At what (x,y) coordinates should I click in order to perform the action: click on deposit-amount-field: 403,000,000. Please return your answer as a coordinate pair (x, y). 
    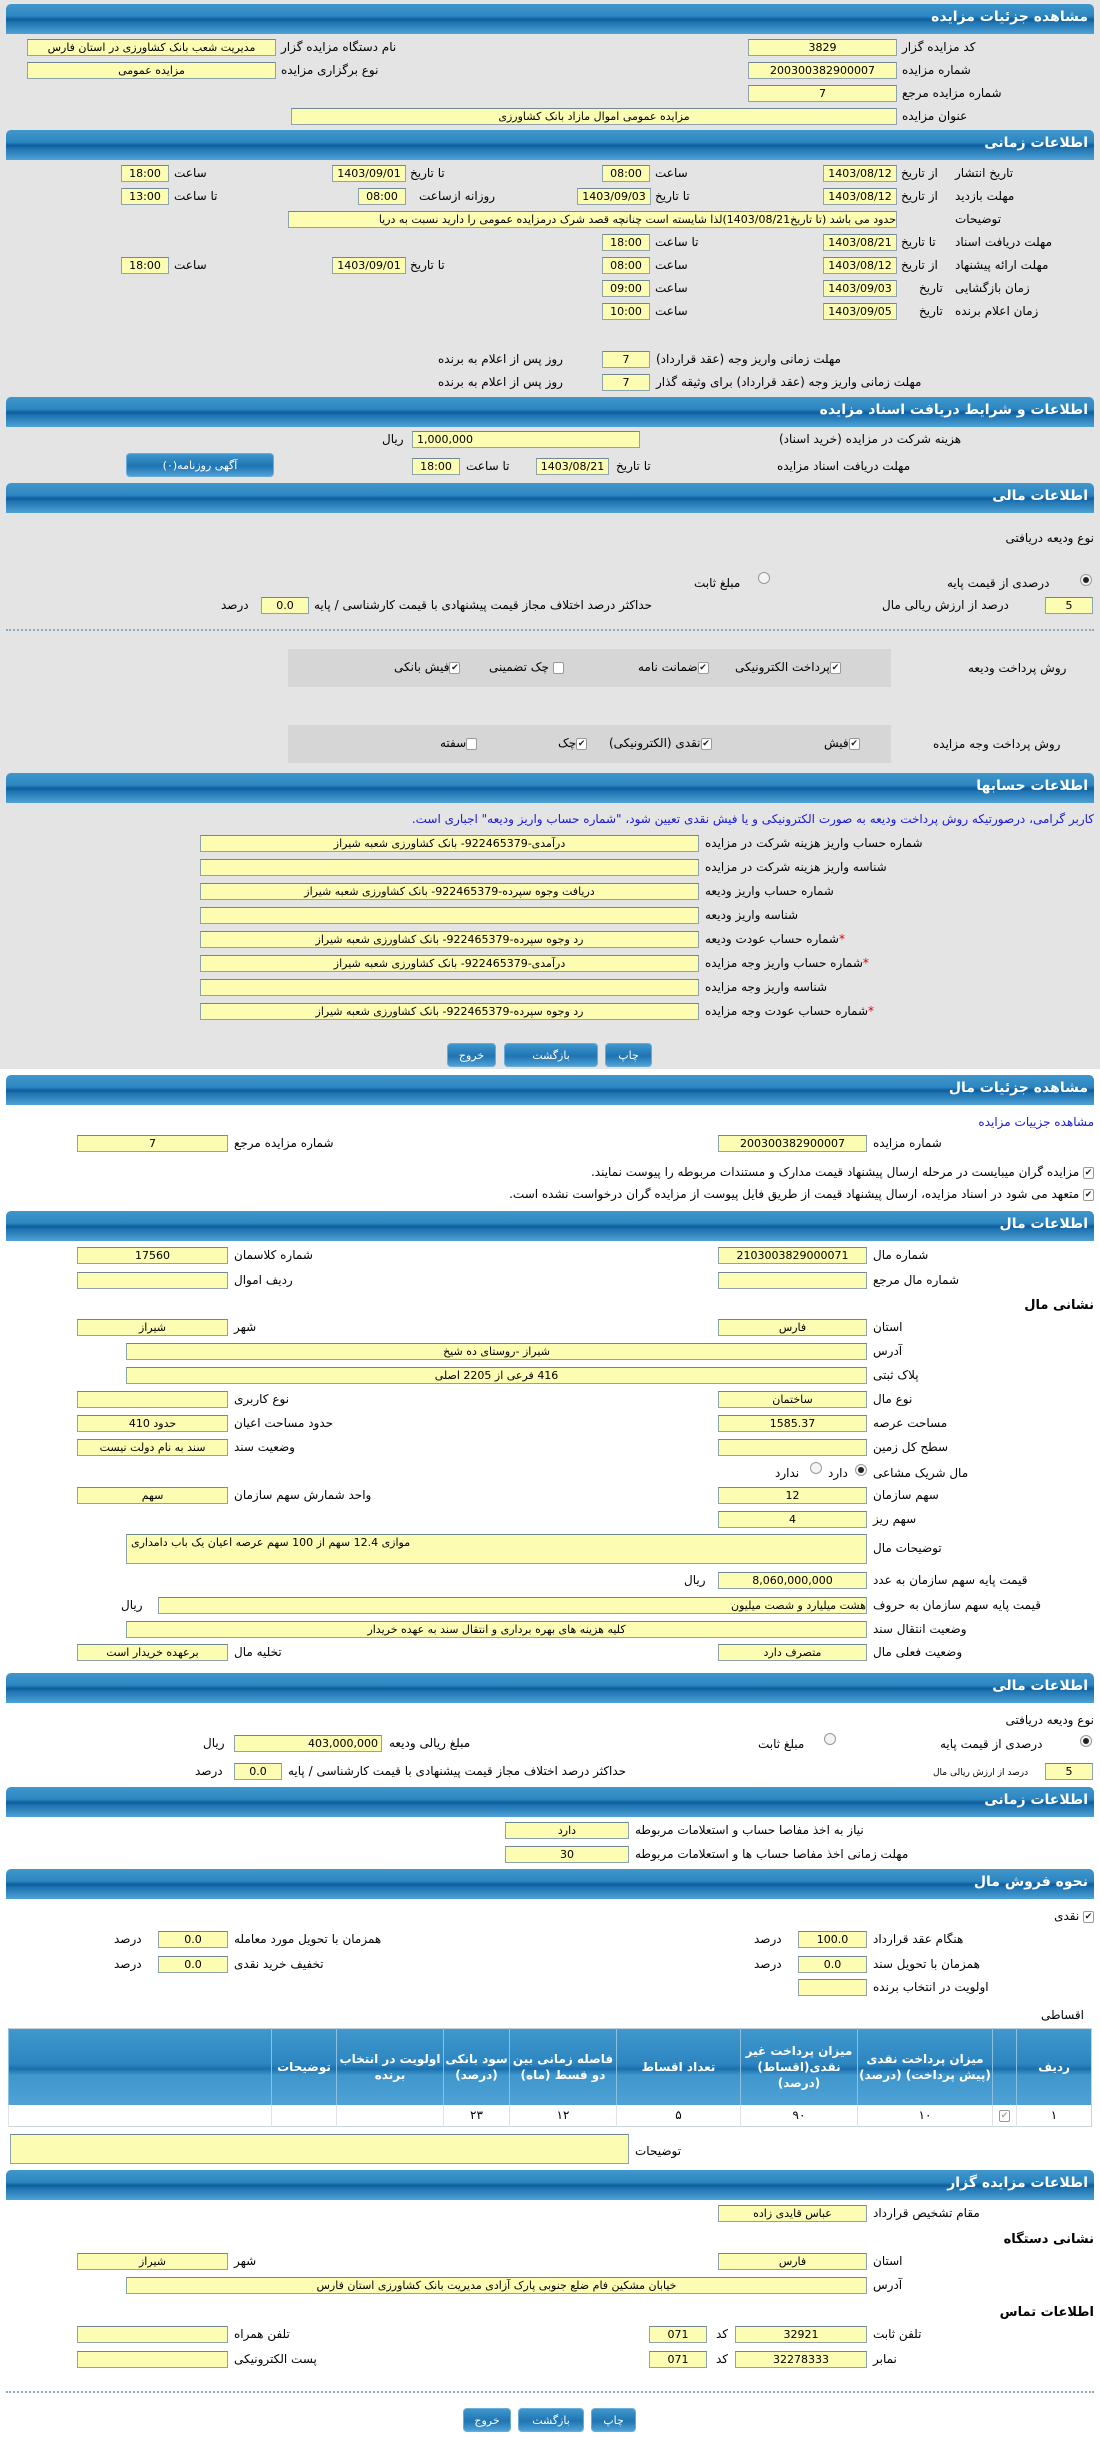
    Looking at the image, I should click on (308, 1743).